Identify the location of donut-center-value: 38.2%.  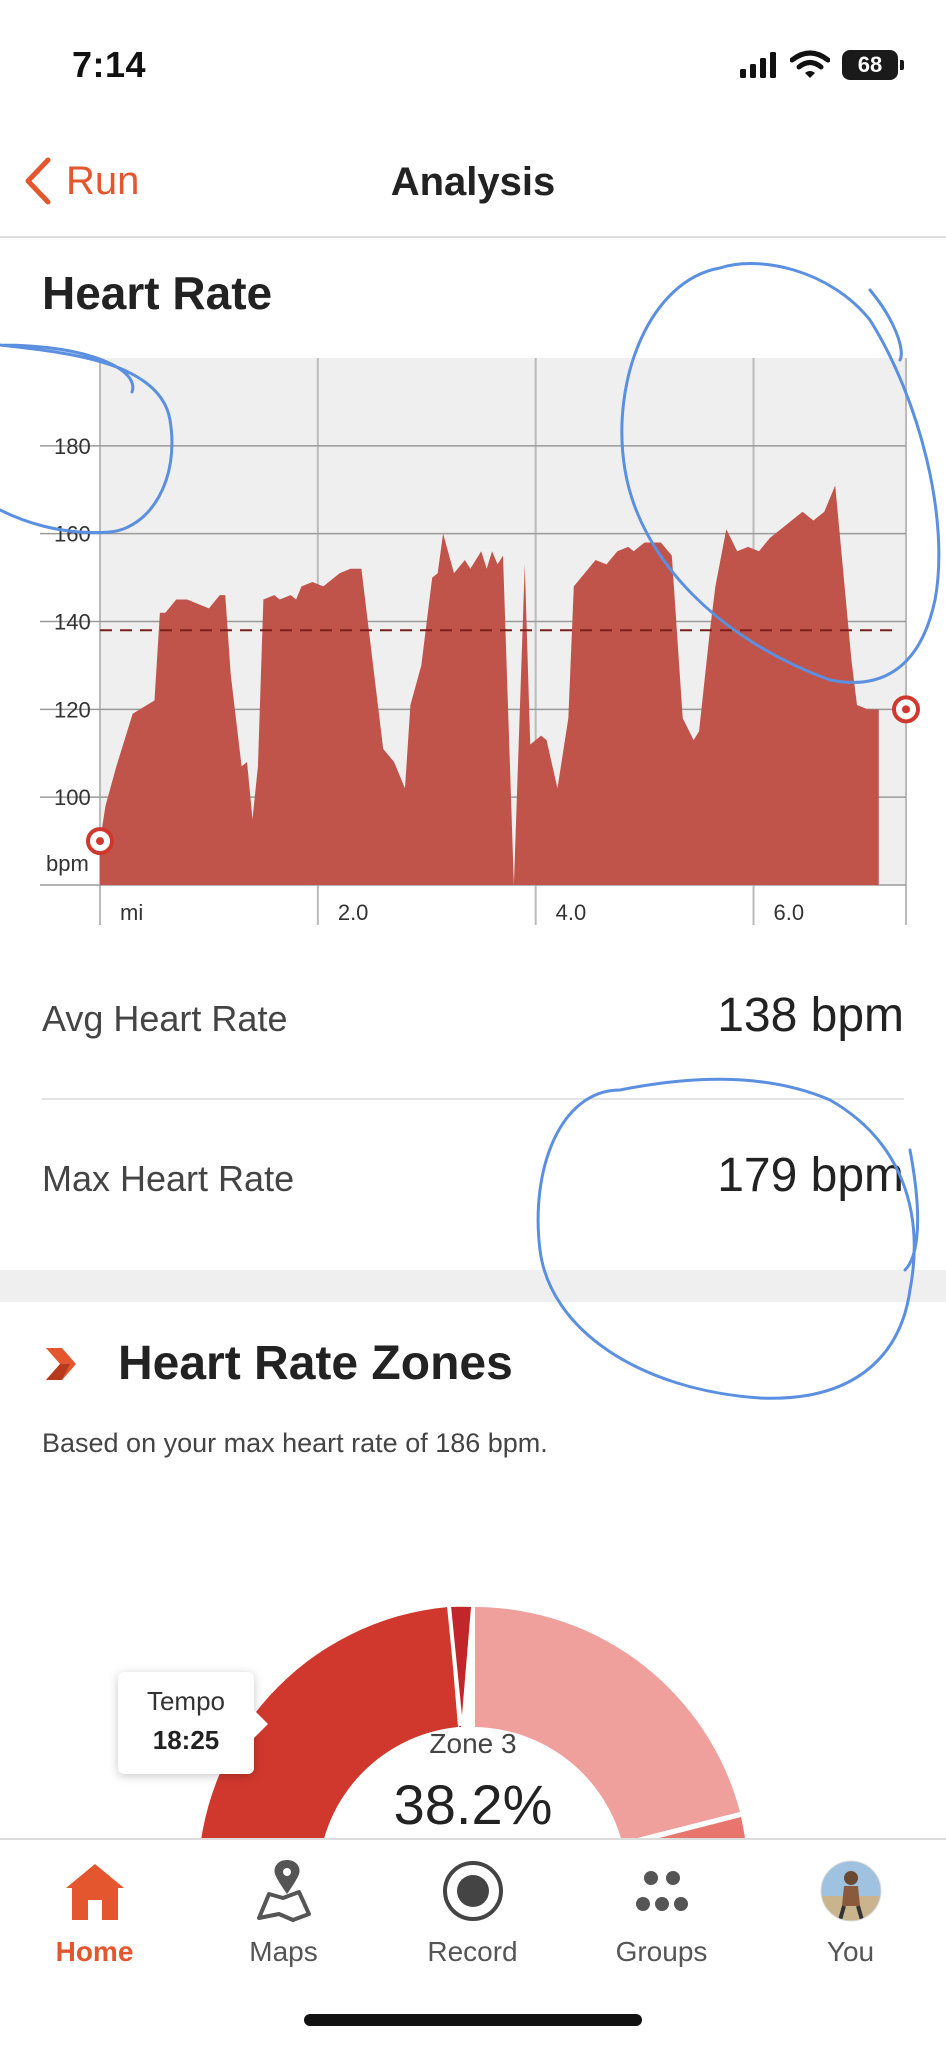
(473, 1804).